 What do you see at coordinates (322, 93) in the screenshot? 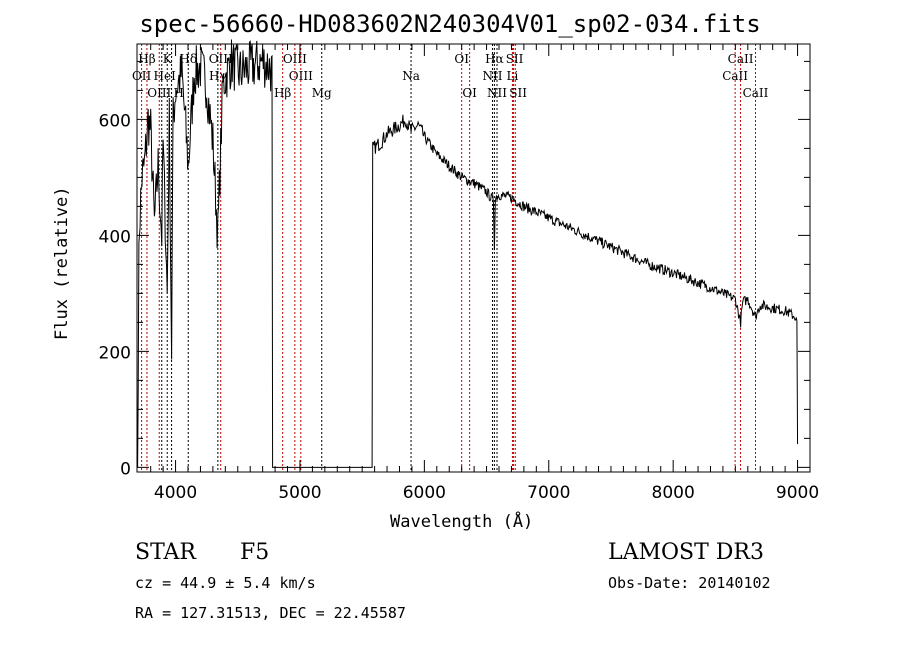
I see `spectral-line-label: Mg` at bounding box center [322, 93].